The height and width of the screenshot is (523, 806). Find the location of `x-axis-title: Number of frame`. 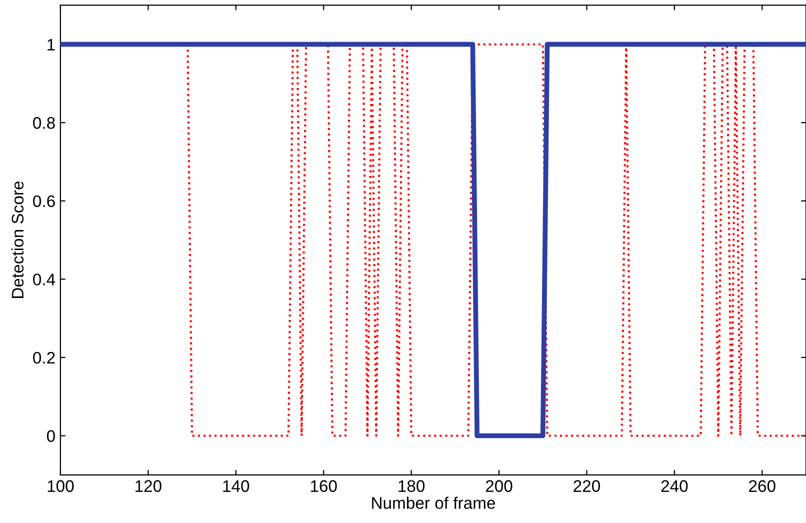

x-axis-title: Number of frame is located at coordinates (434, 502).